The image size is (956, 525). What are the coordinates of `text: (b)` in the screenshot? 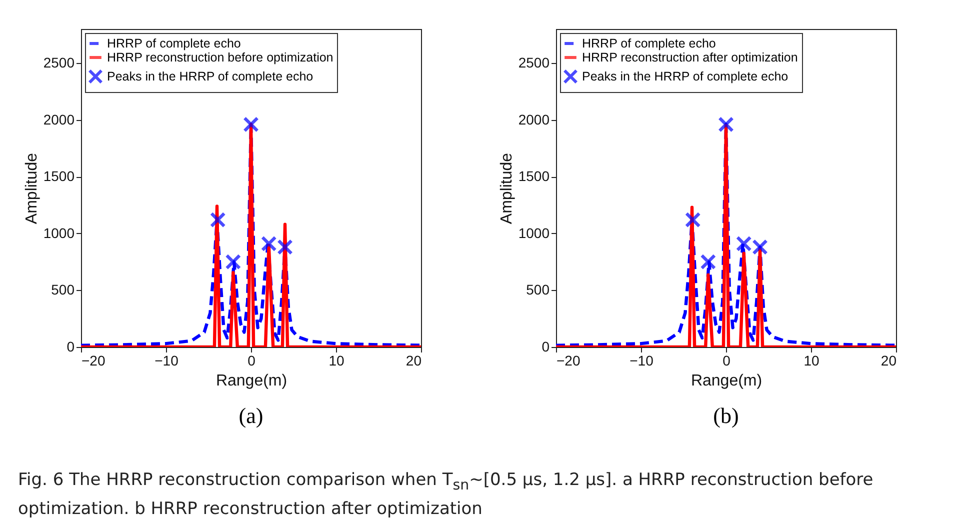 It's located at (726, 415).